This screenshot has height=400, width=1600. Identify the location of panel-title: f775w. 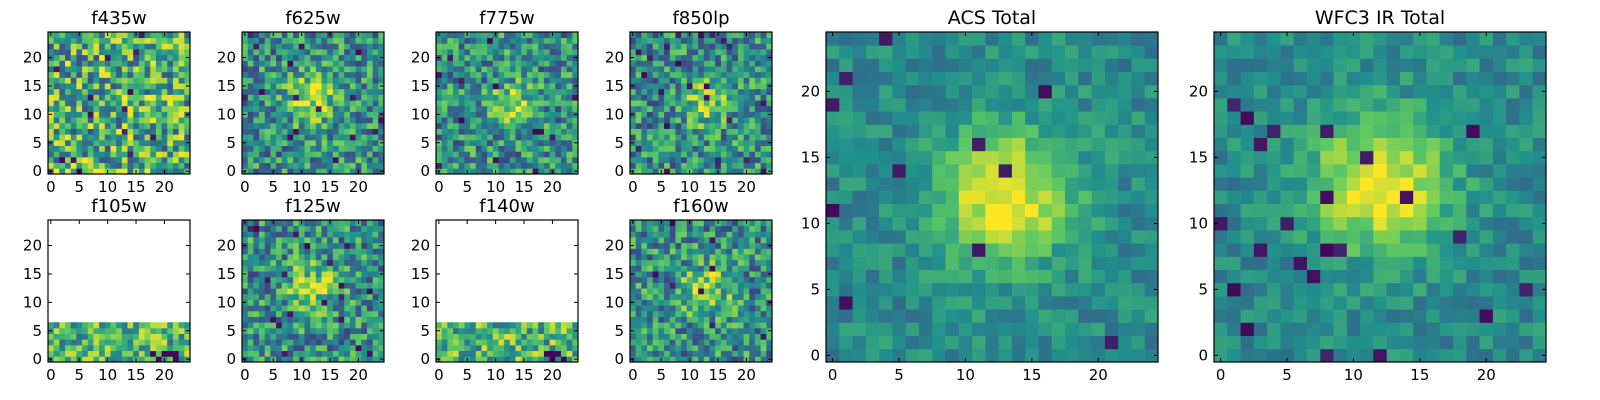
(506, 18).